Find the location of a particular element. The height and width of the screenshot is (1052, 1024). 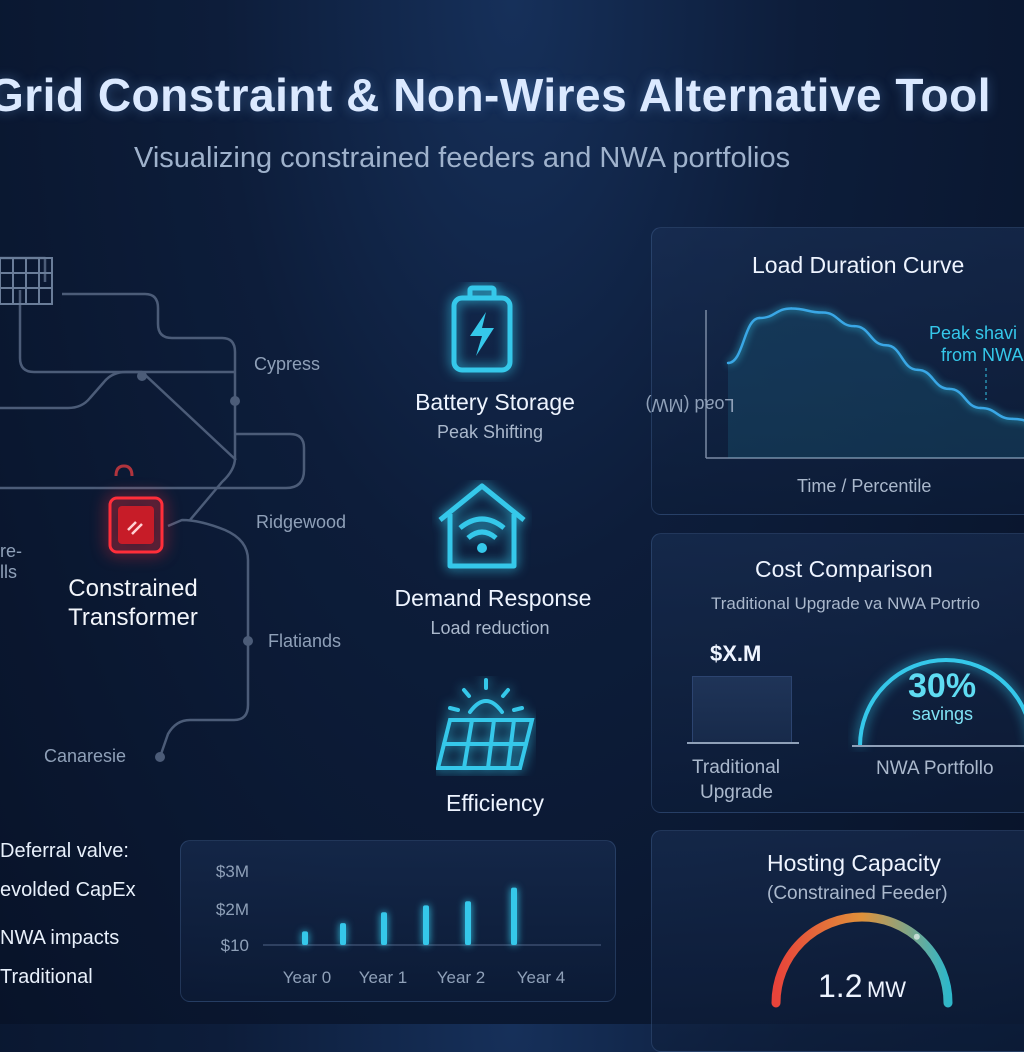

load-duration-title: Load Duration Curve is located at coordinates (858, 265).